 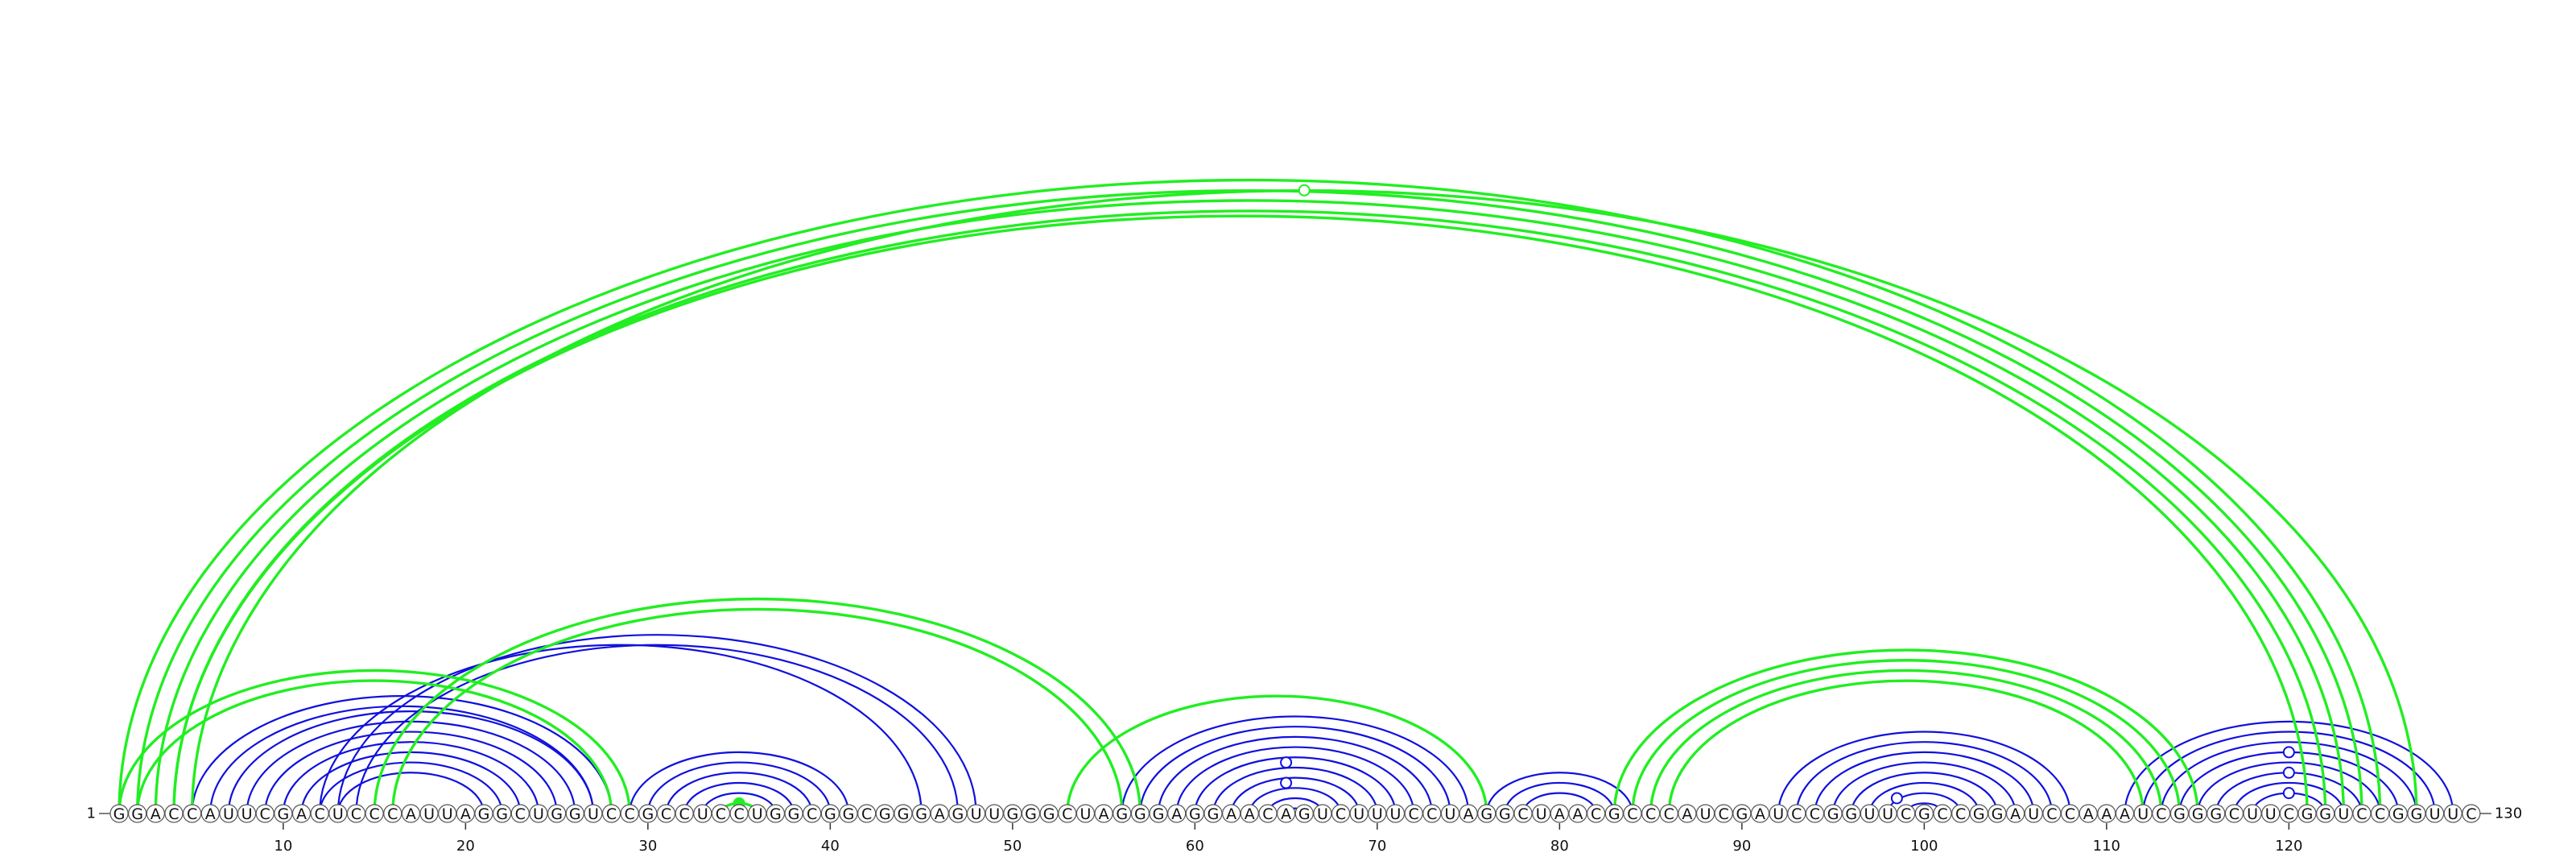 What do you see at coordinates (1486, 813) in the screenshot?
I see `nucleotide-76: G` at bounding box center [1486, 813].